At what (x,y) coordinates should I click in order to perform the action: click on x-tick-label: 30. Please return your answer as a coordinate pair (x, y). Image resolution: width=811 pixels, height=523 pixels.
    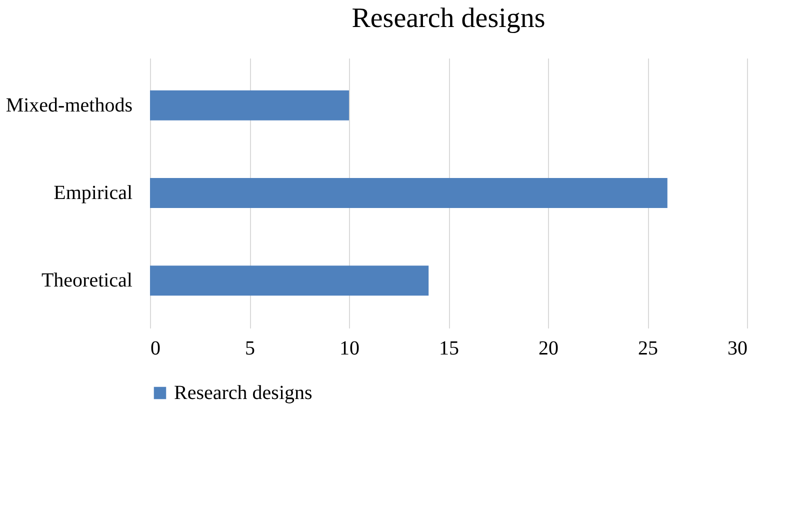
    Looking at the image, I should click on (738, 349).